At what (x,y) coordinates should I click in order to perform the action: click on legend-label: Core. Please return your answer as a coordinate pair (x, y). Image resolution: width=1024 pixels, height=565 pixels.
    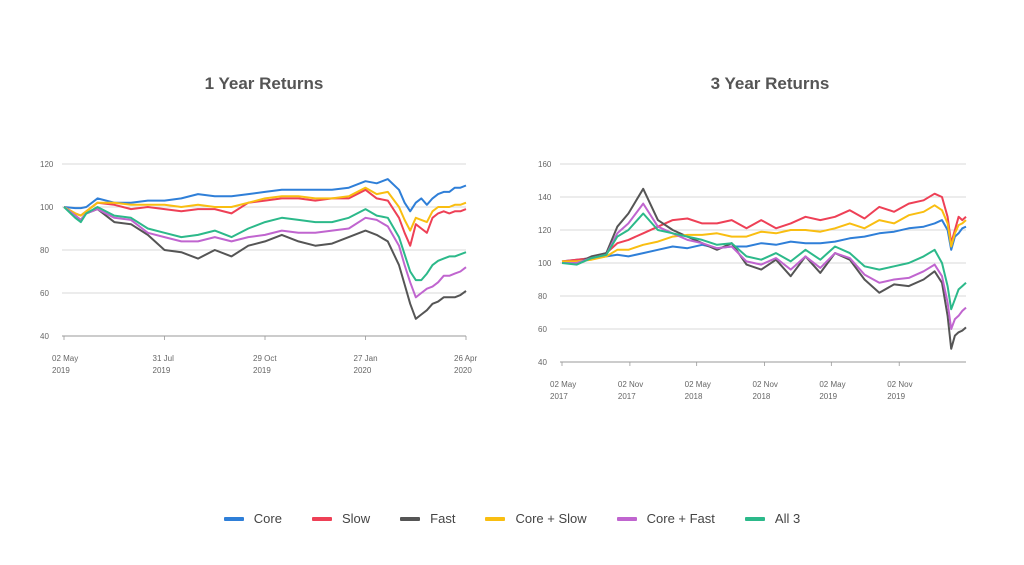
    Looking at the image, I should click on (267, 518).